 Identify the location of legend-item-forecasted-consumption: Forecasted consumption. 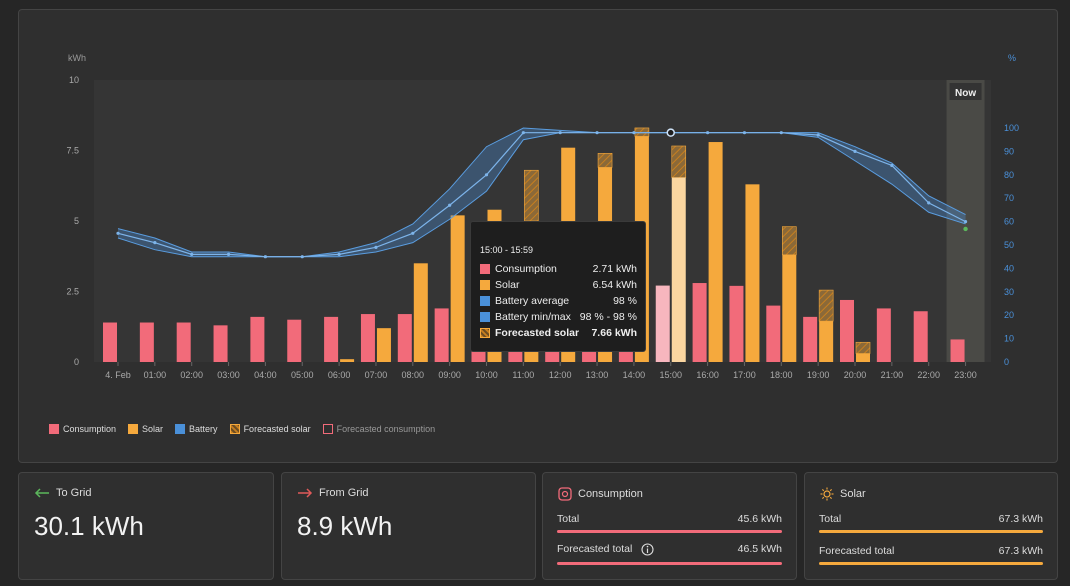
(378, 429).